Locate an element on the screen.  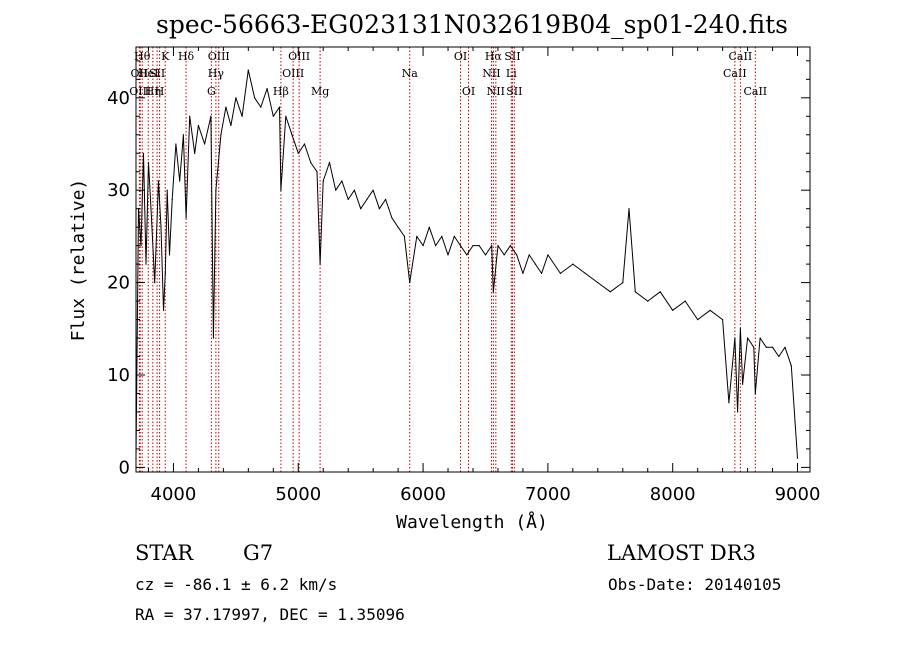
marker-label-23: SII is located at coordinates (512, 56).